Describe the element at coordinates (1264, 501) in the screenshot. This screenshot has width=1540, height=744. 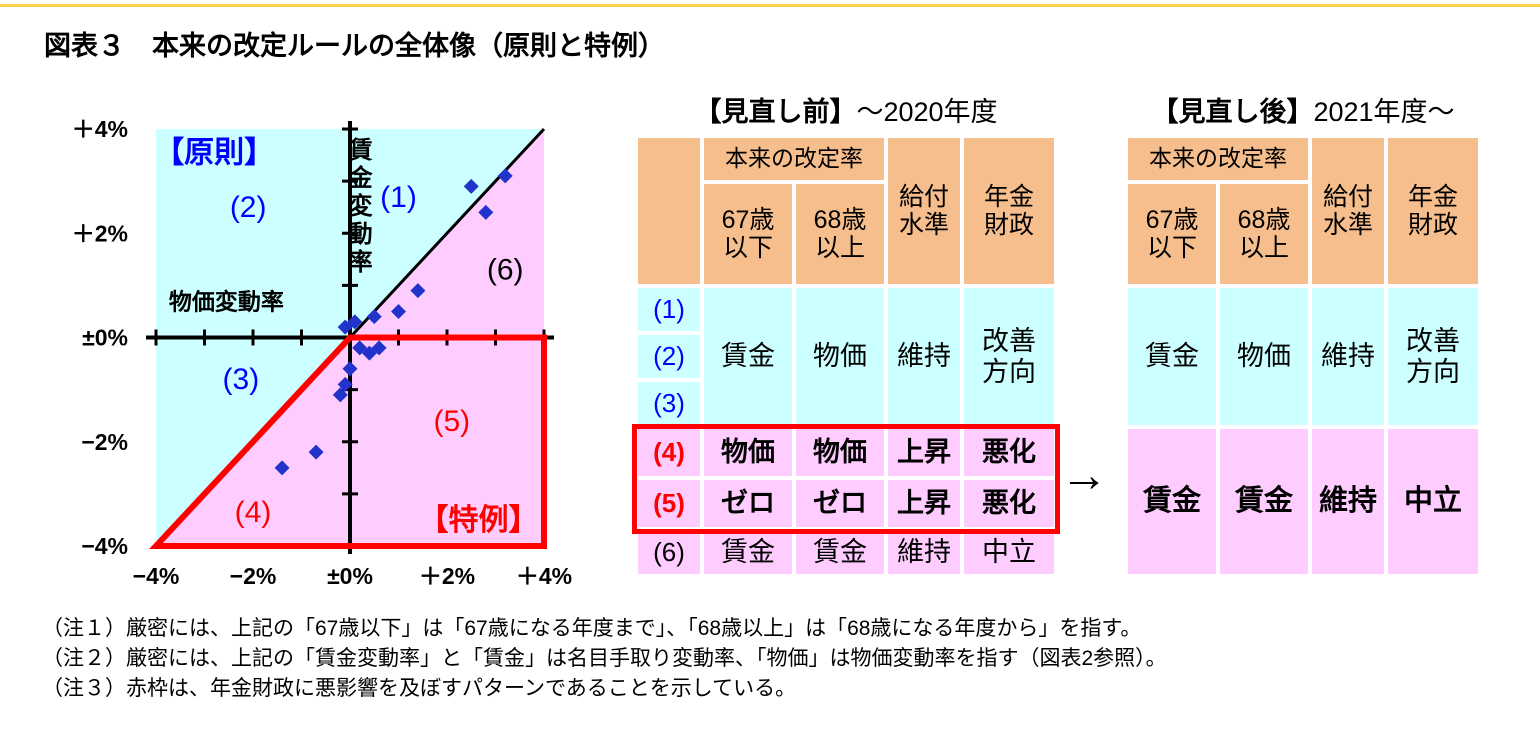
I see `after-bottom-68: 賃金` at that location.